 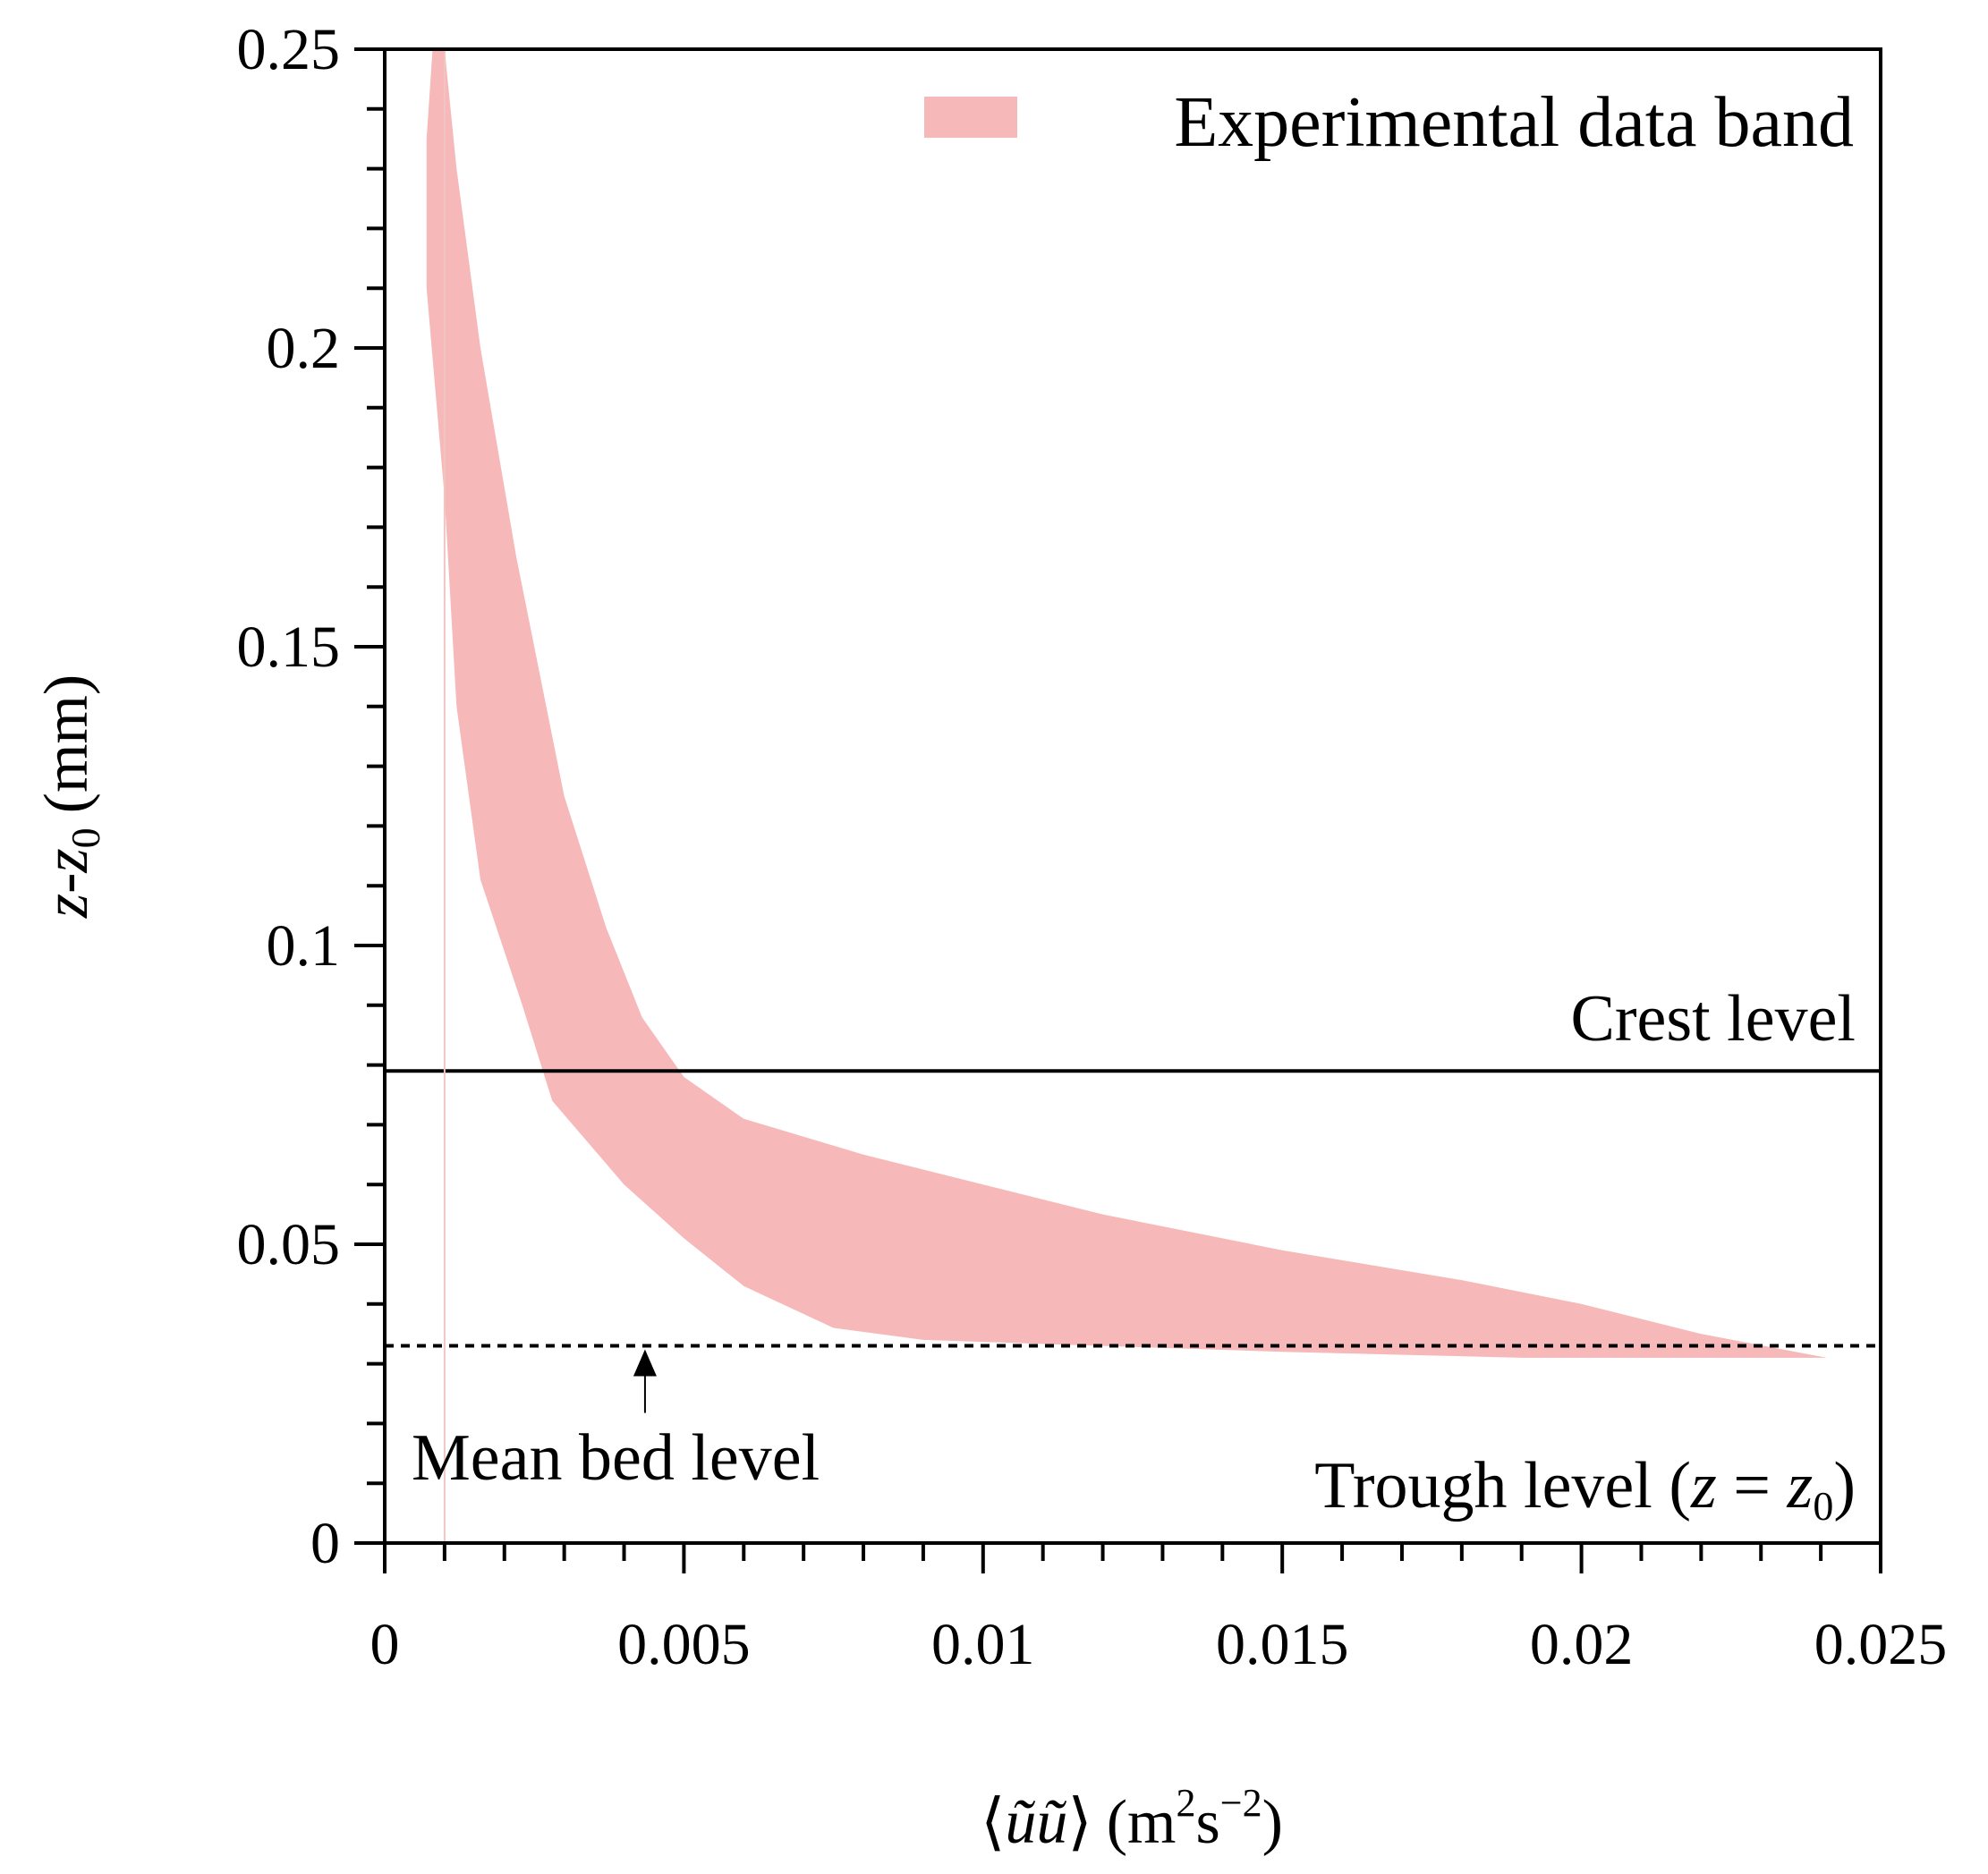 I want to click on trough-eq: =, so click(x=1752, y=1485).